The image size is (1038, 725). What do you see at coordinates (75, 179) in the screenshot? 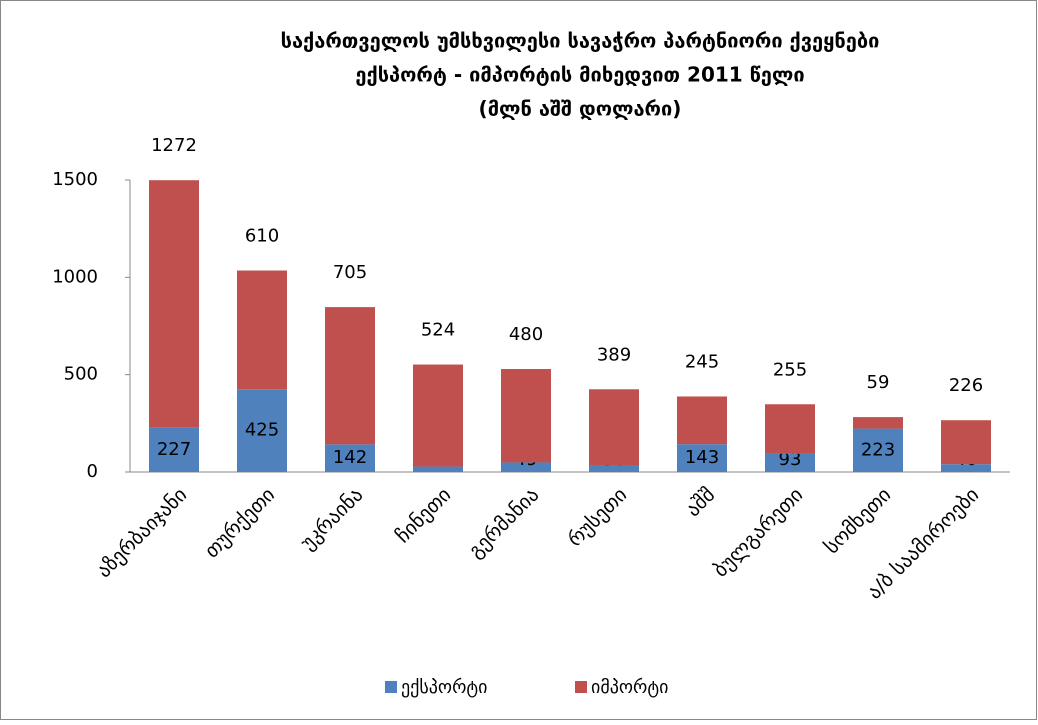
I see `y-tick-label: 1500` at bounding box center [75, 179].